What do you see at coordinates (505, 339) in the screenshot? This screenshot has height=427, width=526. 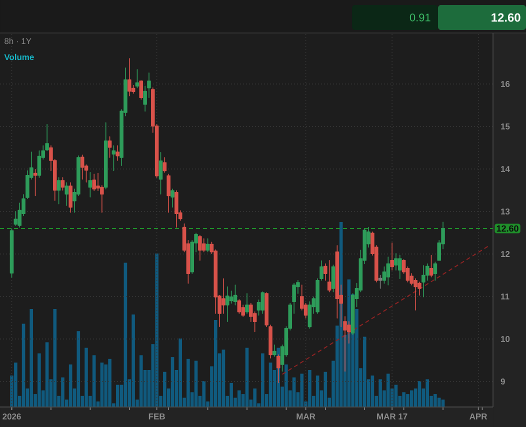 I see `y-tick-label: 10` at bounding box center [505, 339].